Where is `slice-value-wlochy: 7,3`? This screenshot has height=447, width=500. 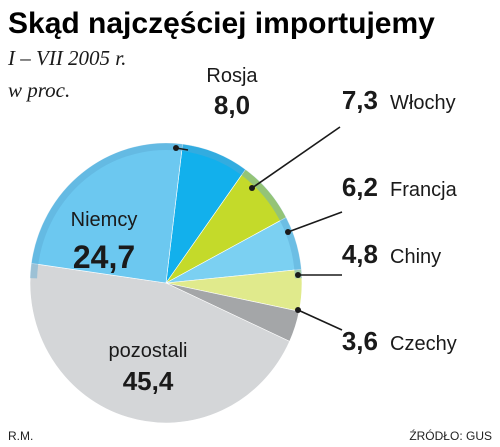
slice-value-wlochy: 7,3 is located at coordinates (360, 100).